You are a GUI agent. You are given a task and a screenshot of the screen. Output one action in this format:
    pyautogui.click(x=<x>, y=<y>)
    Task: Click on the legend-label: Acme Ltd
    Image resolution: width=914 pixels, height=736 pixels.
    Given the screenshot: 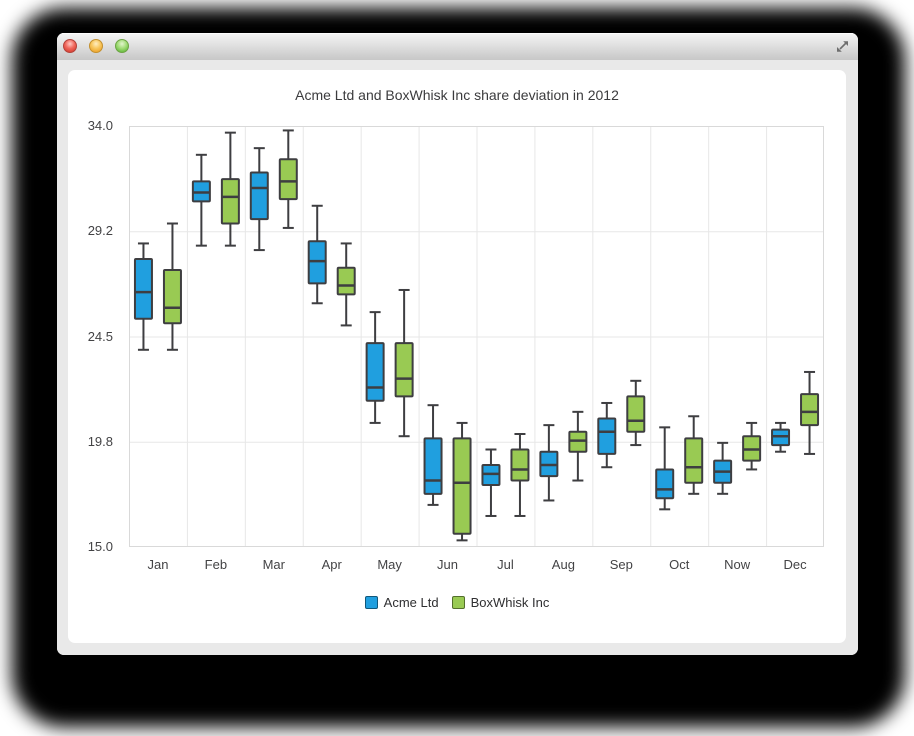 What is the action you would take?
    pyautogui.click(x=411, y=602)
    